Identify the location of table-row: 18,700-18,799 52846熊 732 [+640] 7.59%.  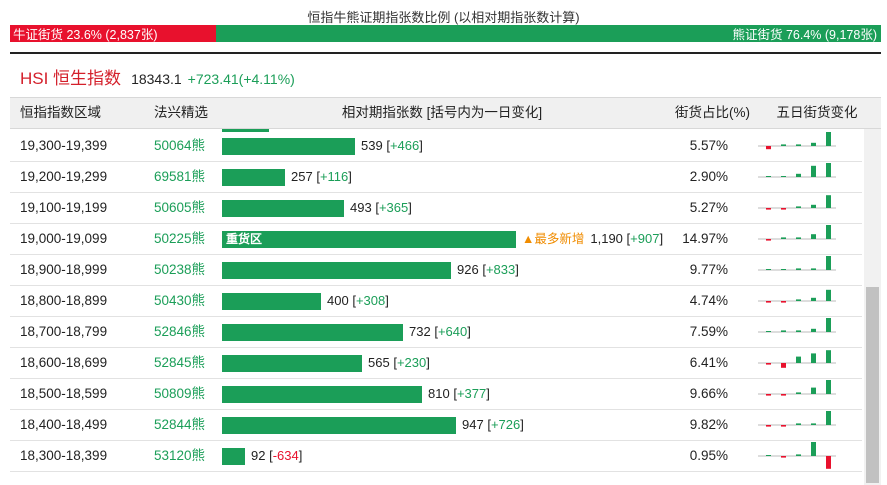
(436, 332).